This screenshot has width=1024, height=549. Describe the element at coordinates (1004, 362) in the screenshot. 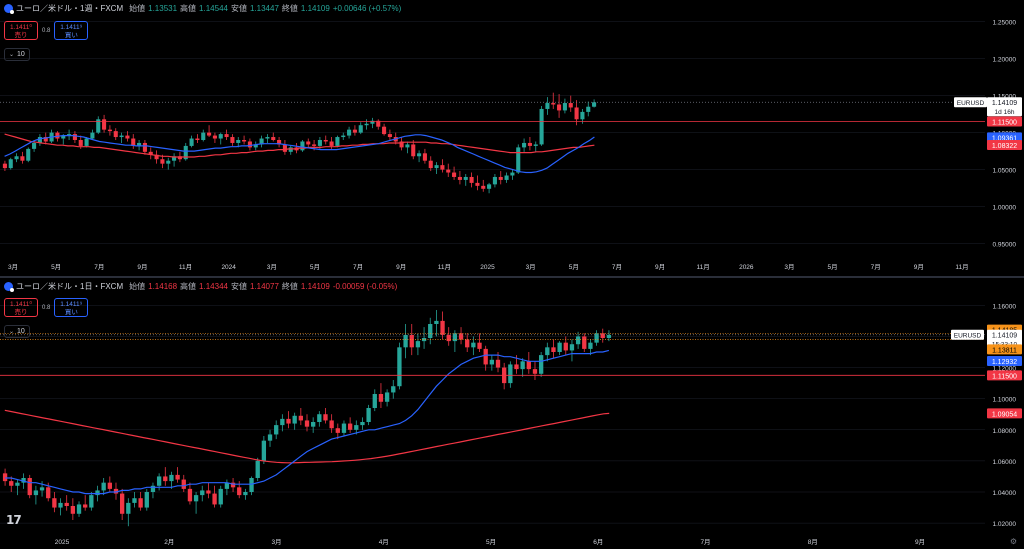

I see `fast-ma-price-badge: 1.12932` at that location.